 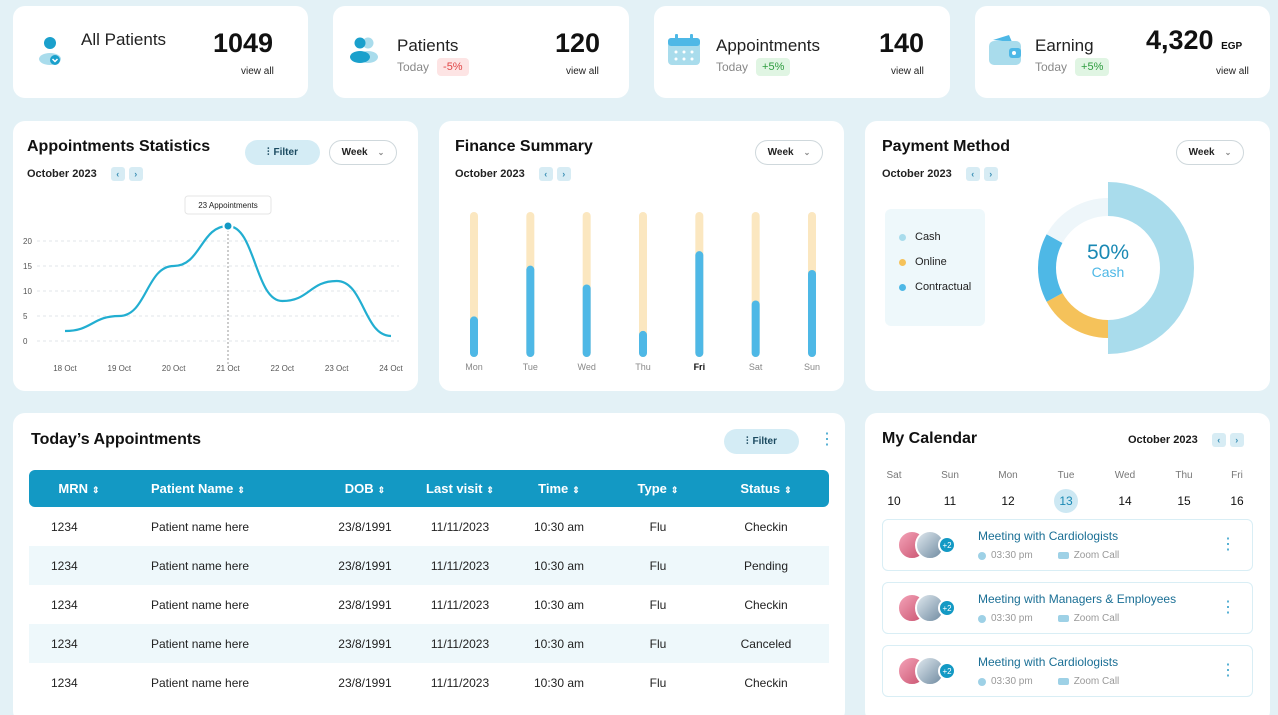 What do you see at coordinates (228, 205) in the screenshot?
I see `tooltip-box` at bounding box center [228, 205].